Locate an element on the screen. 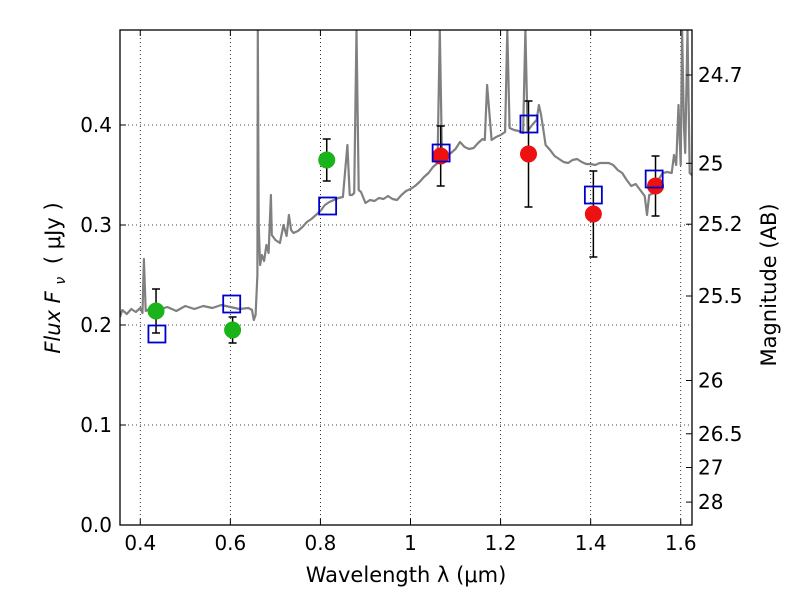 This screenshot has width=800, height=605. x-axis-title: Wavelength λ (μm) is located at coordinates (406, 575).